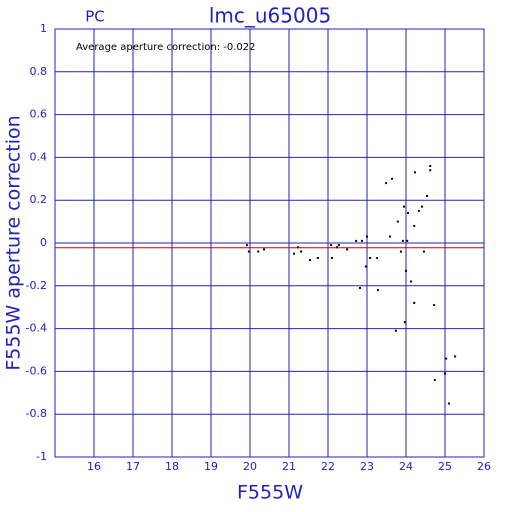  I want to click on x-tick-label: 26, so click(484, 466).